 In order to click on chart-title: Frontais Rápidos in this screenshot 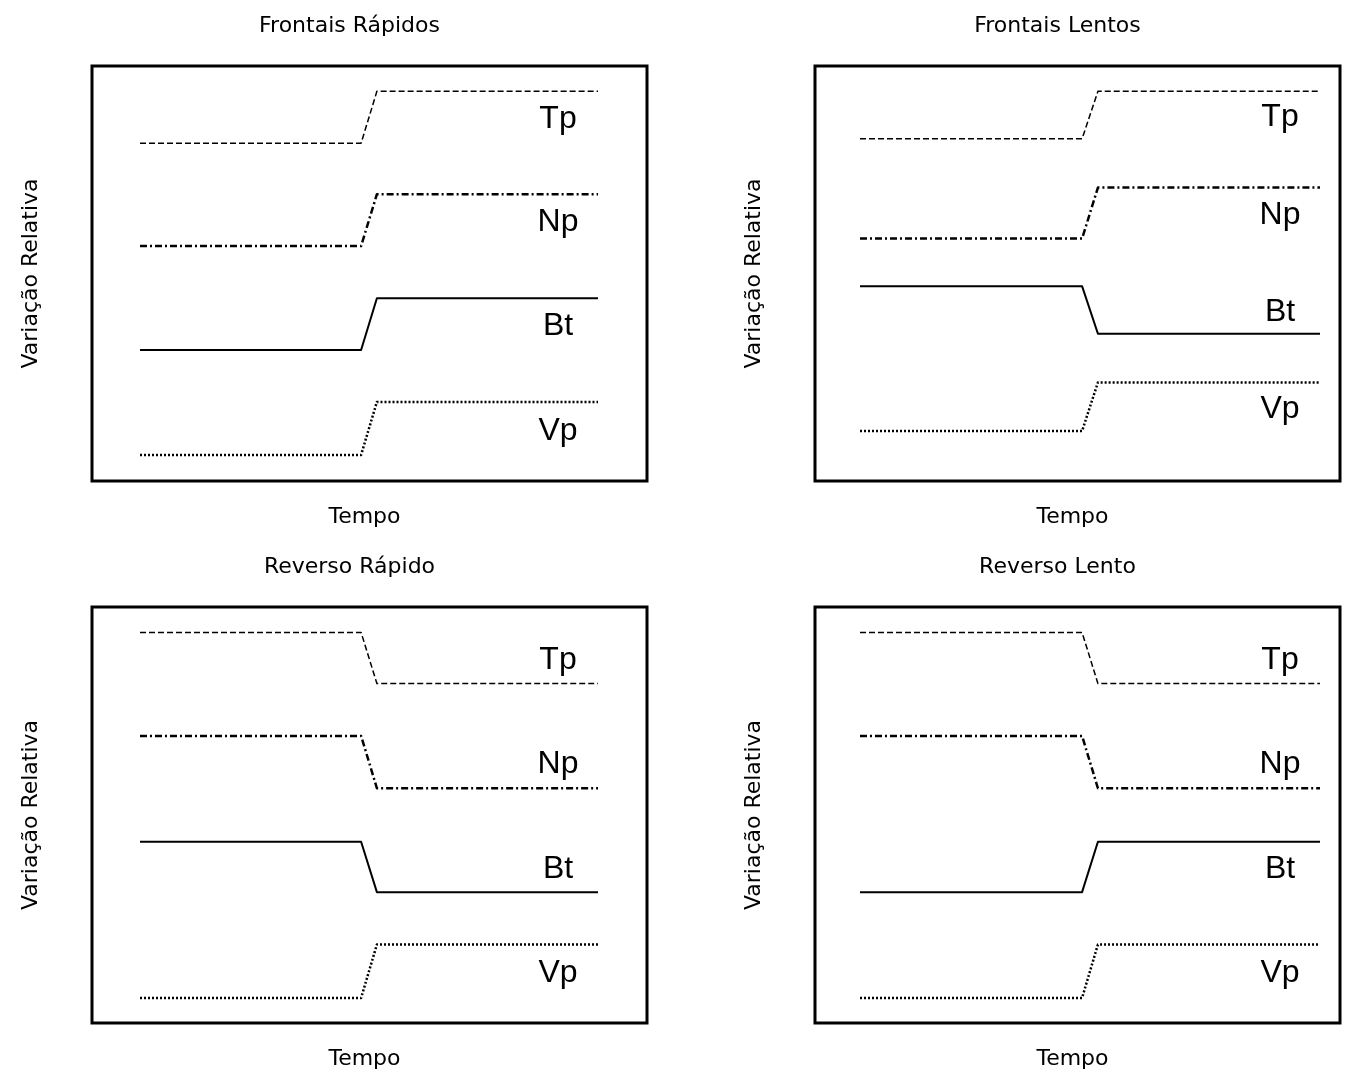, I will do `click(349, 24)`.